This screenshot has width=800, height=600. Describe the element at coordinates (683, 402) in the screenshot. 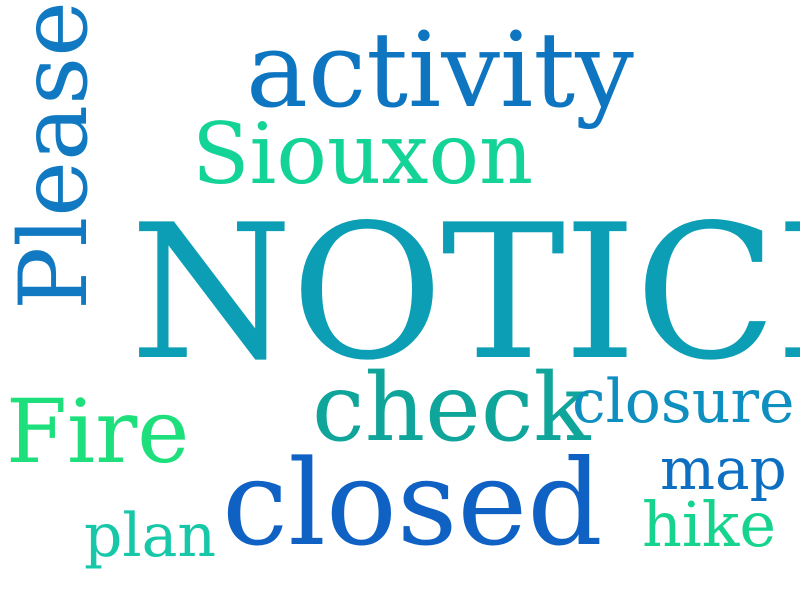

I see `word-closure: closure` at that location.